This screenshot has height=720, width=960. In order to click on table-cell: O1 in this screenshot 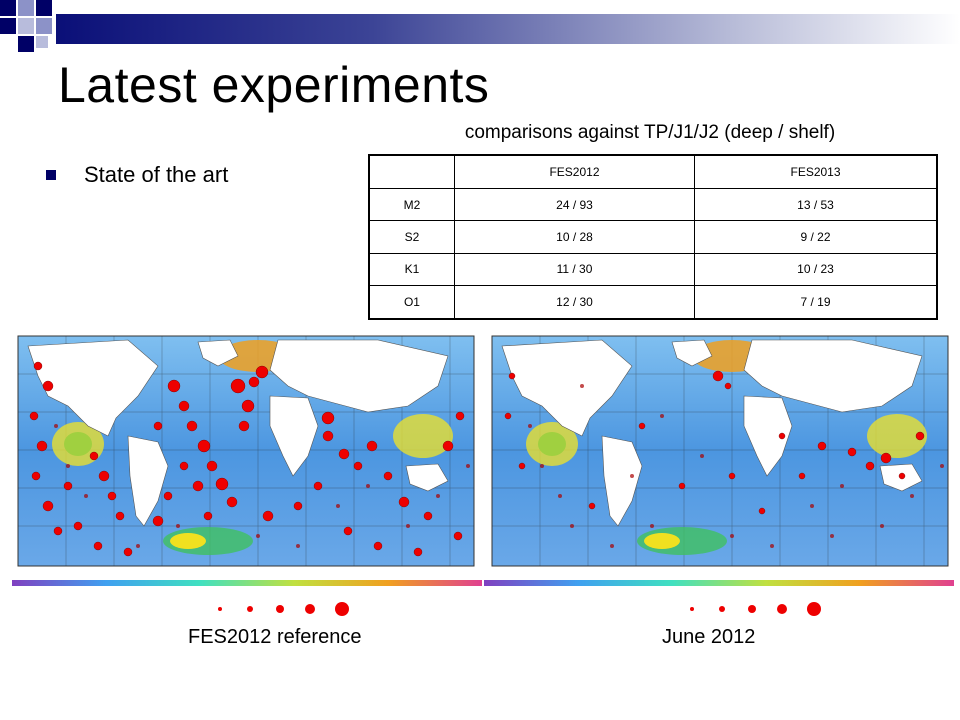, I will do `click(411, 302)`.